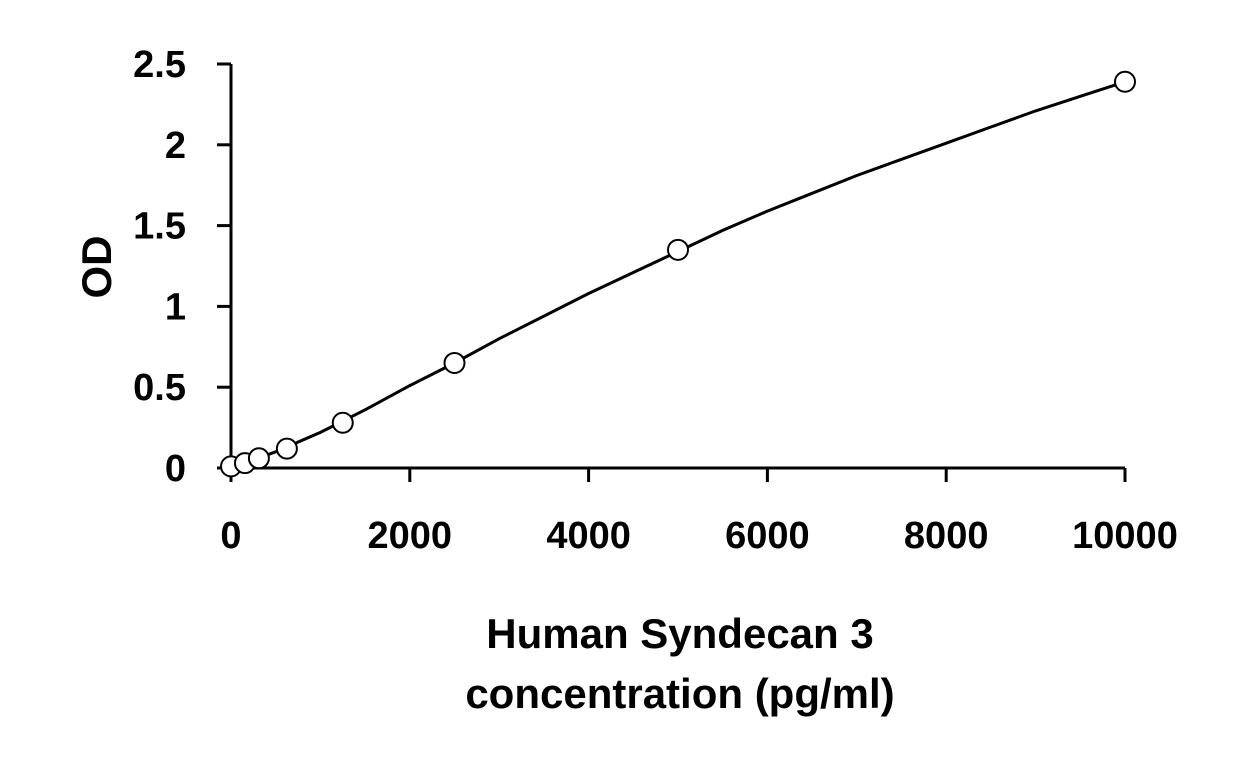  What do you see at coordinates (767, 536) in the screenshot?
I see `x-tick-label: 6000` at bounding box center [767, 536].